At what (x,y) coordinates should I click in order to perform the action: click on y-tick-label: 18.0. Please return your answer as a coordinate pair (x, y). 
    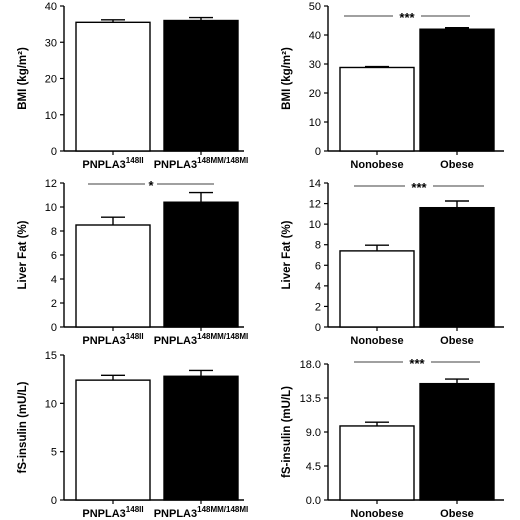
    Looking at the image, I should click on (310, 365).